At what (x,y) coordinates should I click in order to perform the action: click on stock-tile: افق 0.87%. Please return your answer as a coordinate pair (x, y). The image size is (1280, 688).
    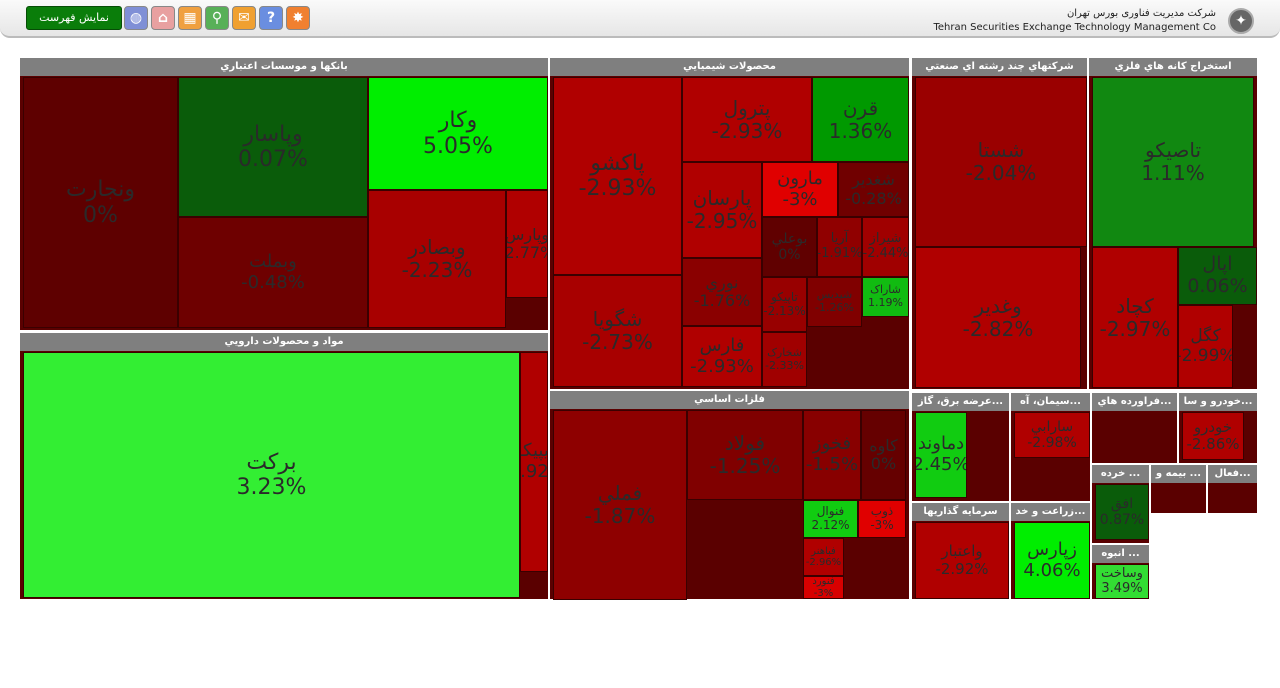
    Looking at the image, I should click on (1122, 512).